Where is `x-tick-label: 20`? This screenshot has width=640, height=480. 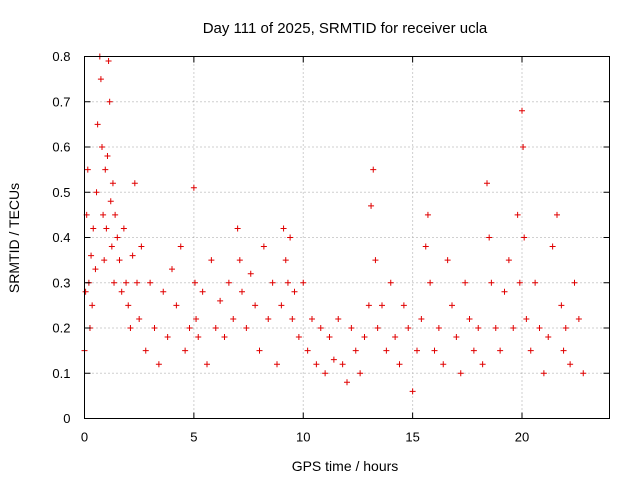 x-tick-label: 20 is located at coordinates (522, 437).